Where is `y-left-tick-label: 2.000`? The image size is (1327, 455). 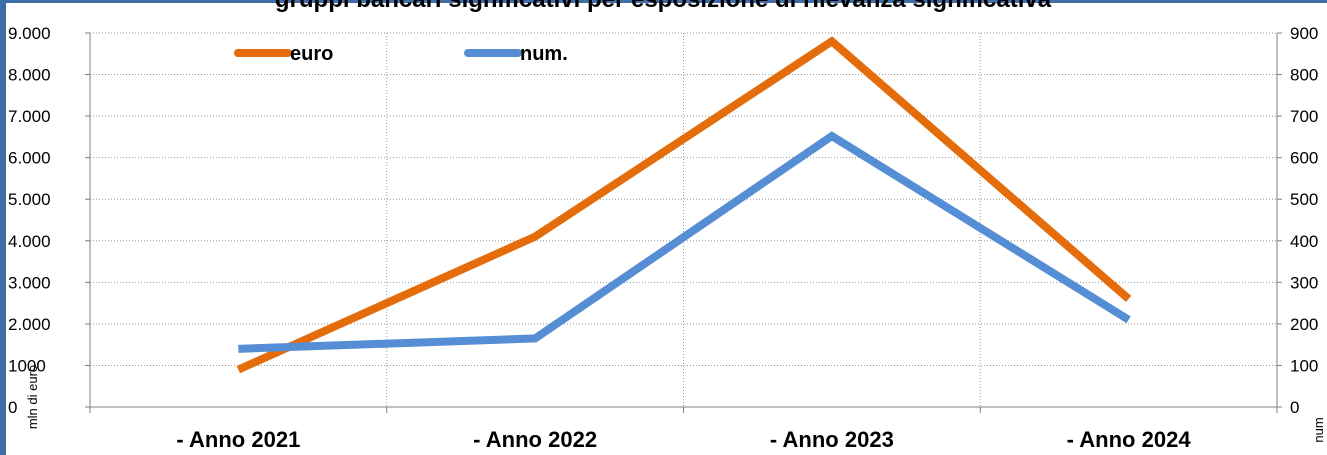 y-left-tick-label: 2.000 is located at coordinates (29, 324).